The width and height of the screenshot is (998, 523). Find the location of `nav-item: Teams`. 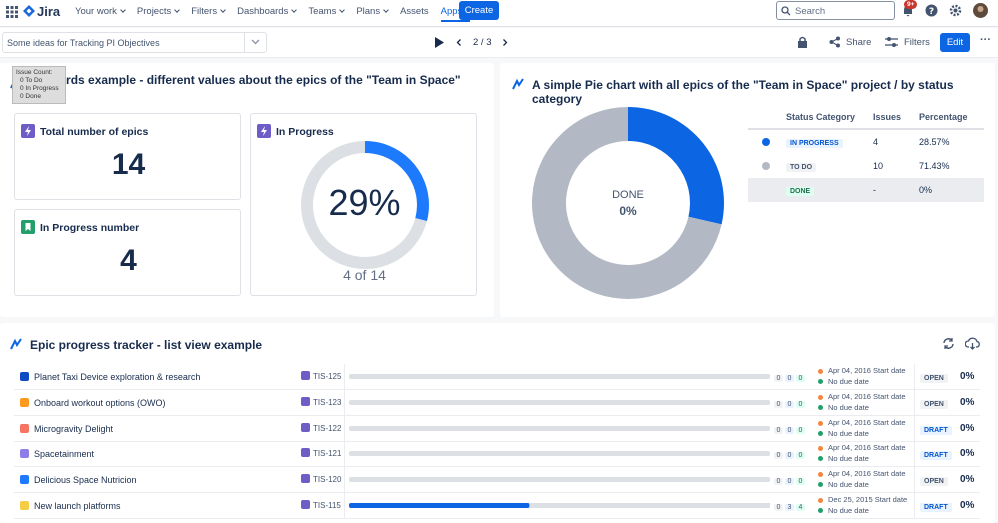

nav-item: Teams is located at coordinates (326, 11).